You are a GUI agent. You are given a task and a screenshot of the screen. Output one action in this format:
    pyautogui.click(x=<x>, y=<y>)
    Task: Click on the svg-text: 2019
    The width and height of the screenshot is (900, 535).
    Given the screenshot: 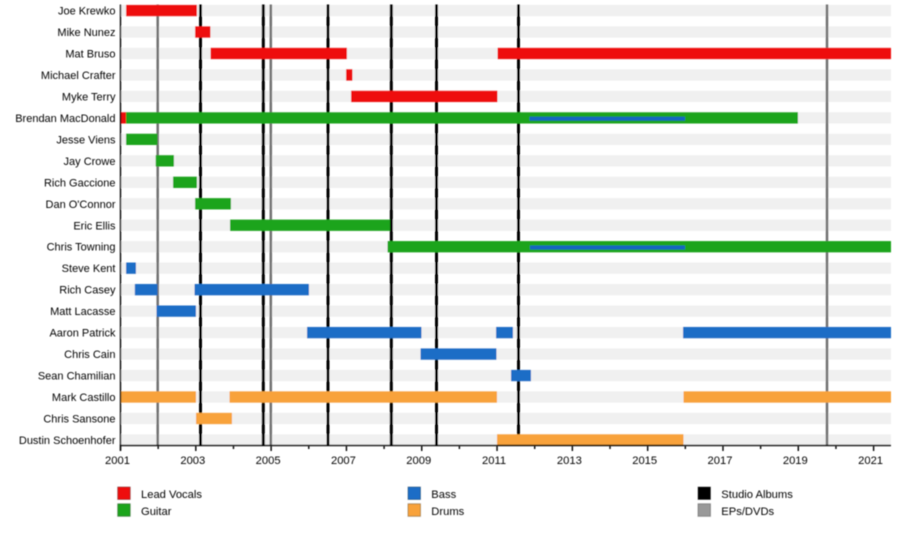 What is the action you would take?
    pyautogui.click(x=795, y=461)
    